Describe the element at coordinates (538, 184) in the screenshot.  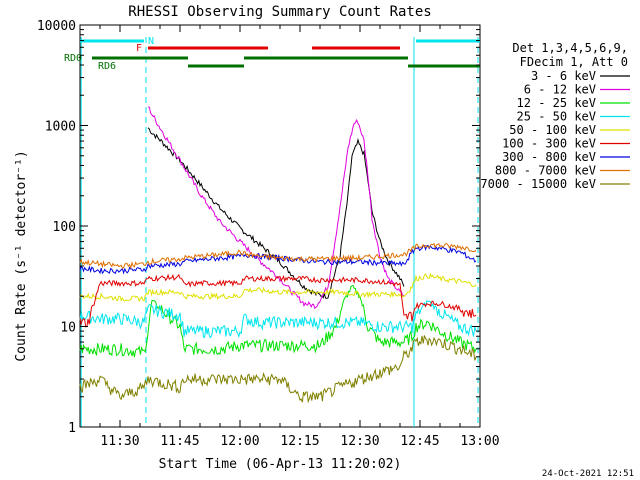
I see `legend-entry-label: 7000 - 15000 keV` at that location.